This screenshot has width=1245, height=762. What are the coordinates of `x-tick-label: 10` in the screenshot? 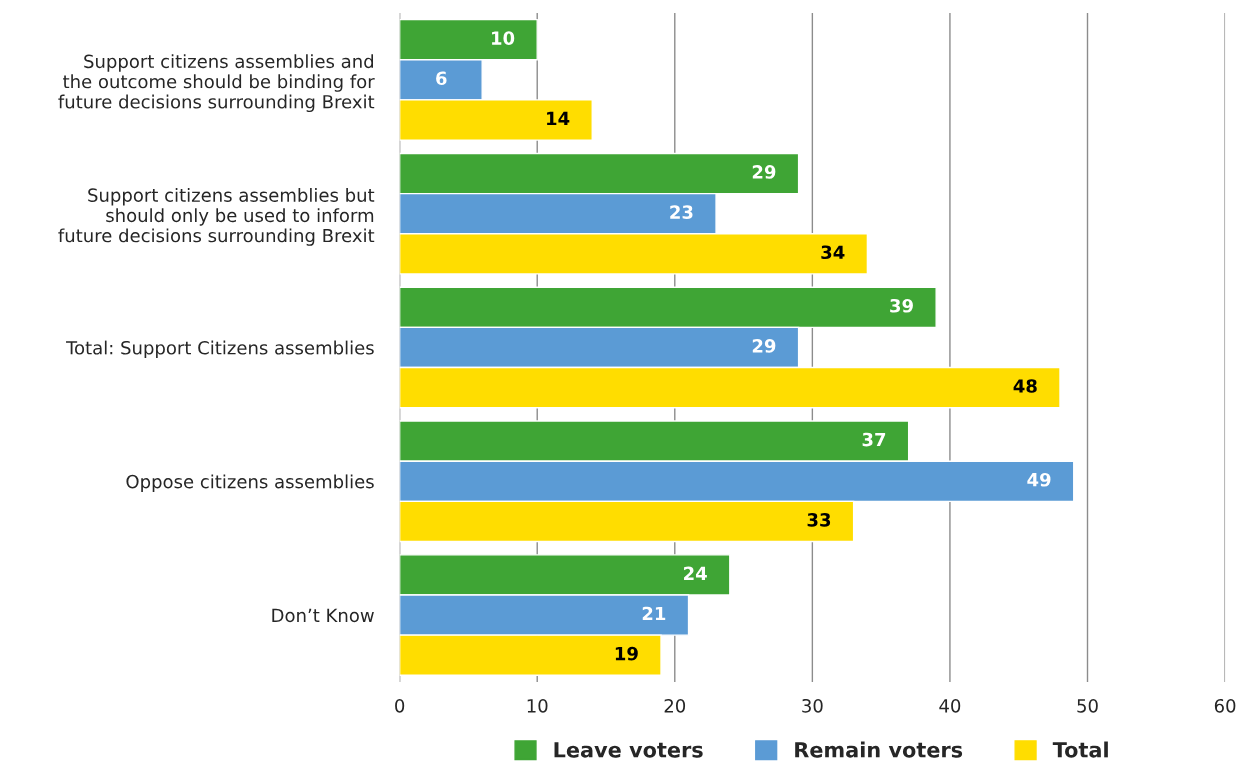 It's located at (537, 705).